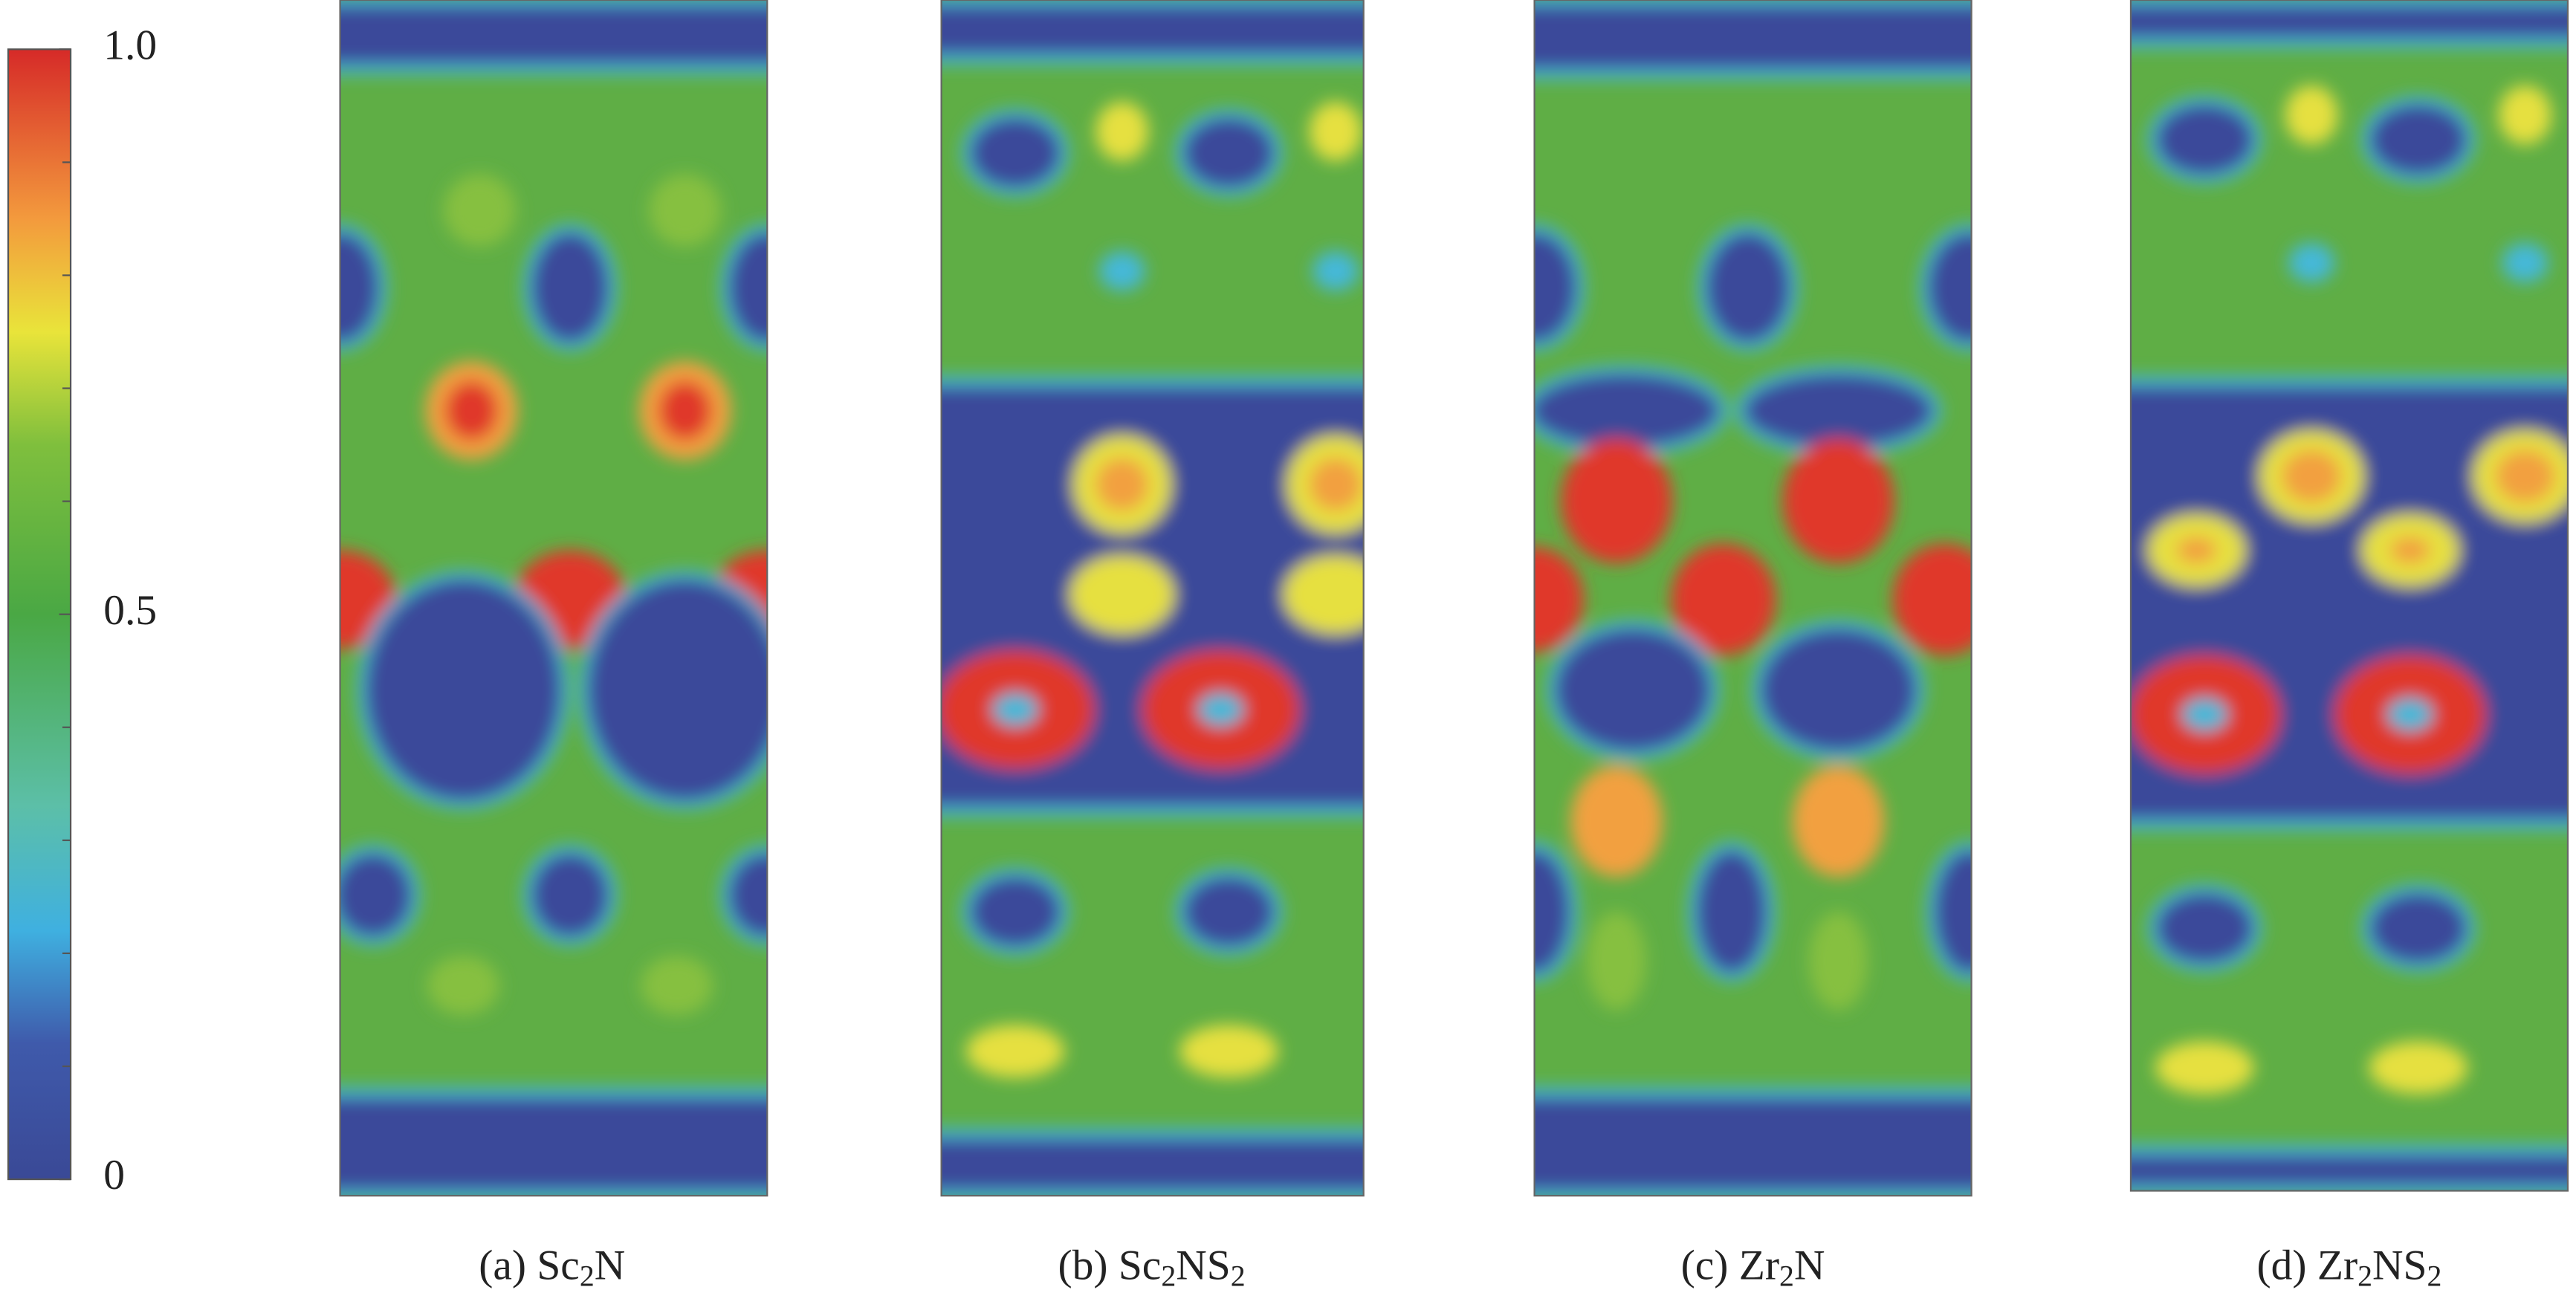 The height and width of the screenshot is (1313, 2576). Describe the element at coordinates (1753, 1267) in the screenshot. I see `panel-caption: (c) Zr2N` at that location.